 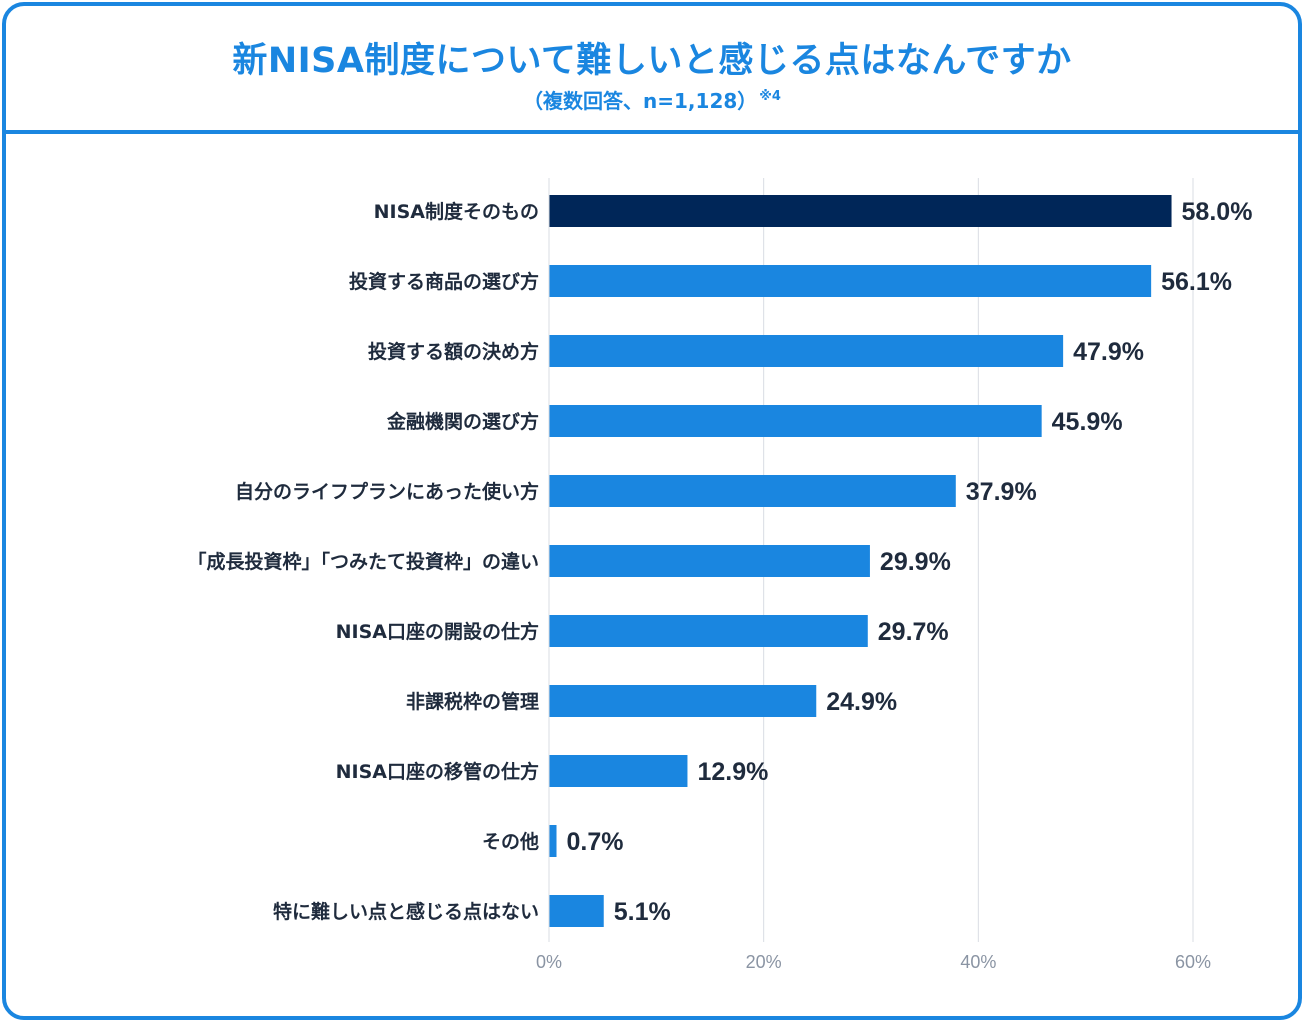 I want to click on category-label-5: 「成長投資枠」「つみたて投資枠」の違い, so click(x=363, y=561).